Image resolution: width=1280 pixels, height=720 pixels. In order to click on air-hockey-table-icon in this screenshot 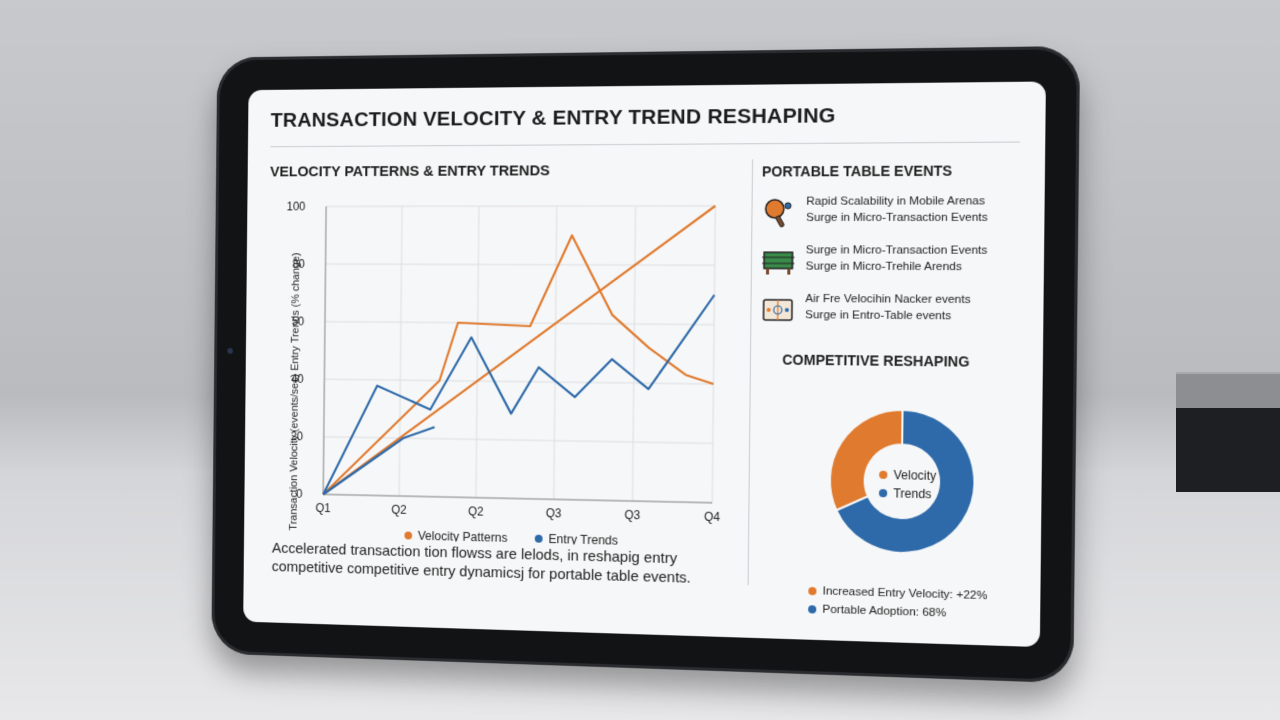, I will do `click(777, 310)`.